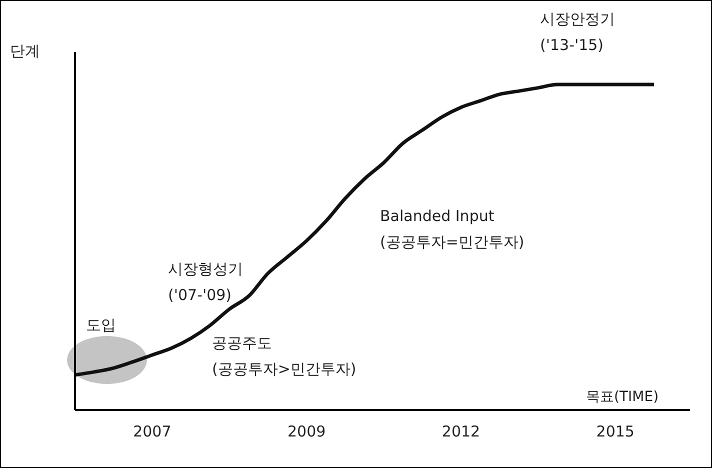 Image resolution: width=712 pixels, height=468 pixels. I want to click on x-tick-label: 2009, so click(307, 431).